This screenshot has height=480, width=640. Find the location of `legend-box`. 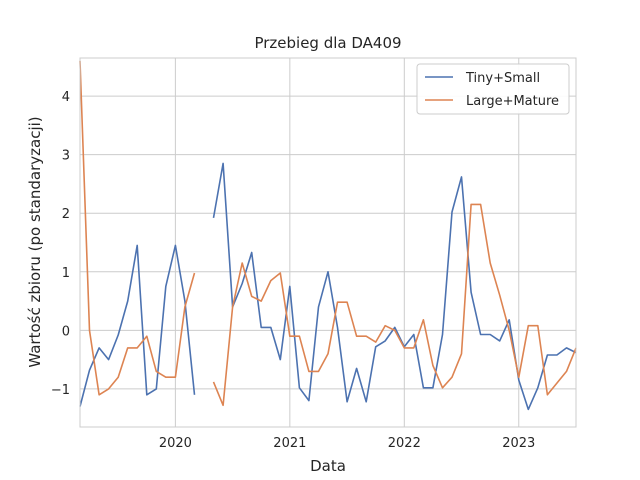

legend-box is located at coordinates (493, 89).